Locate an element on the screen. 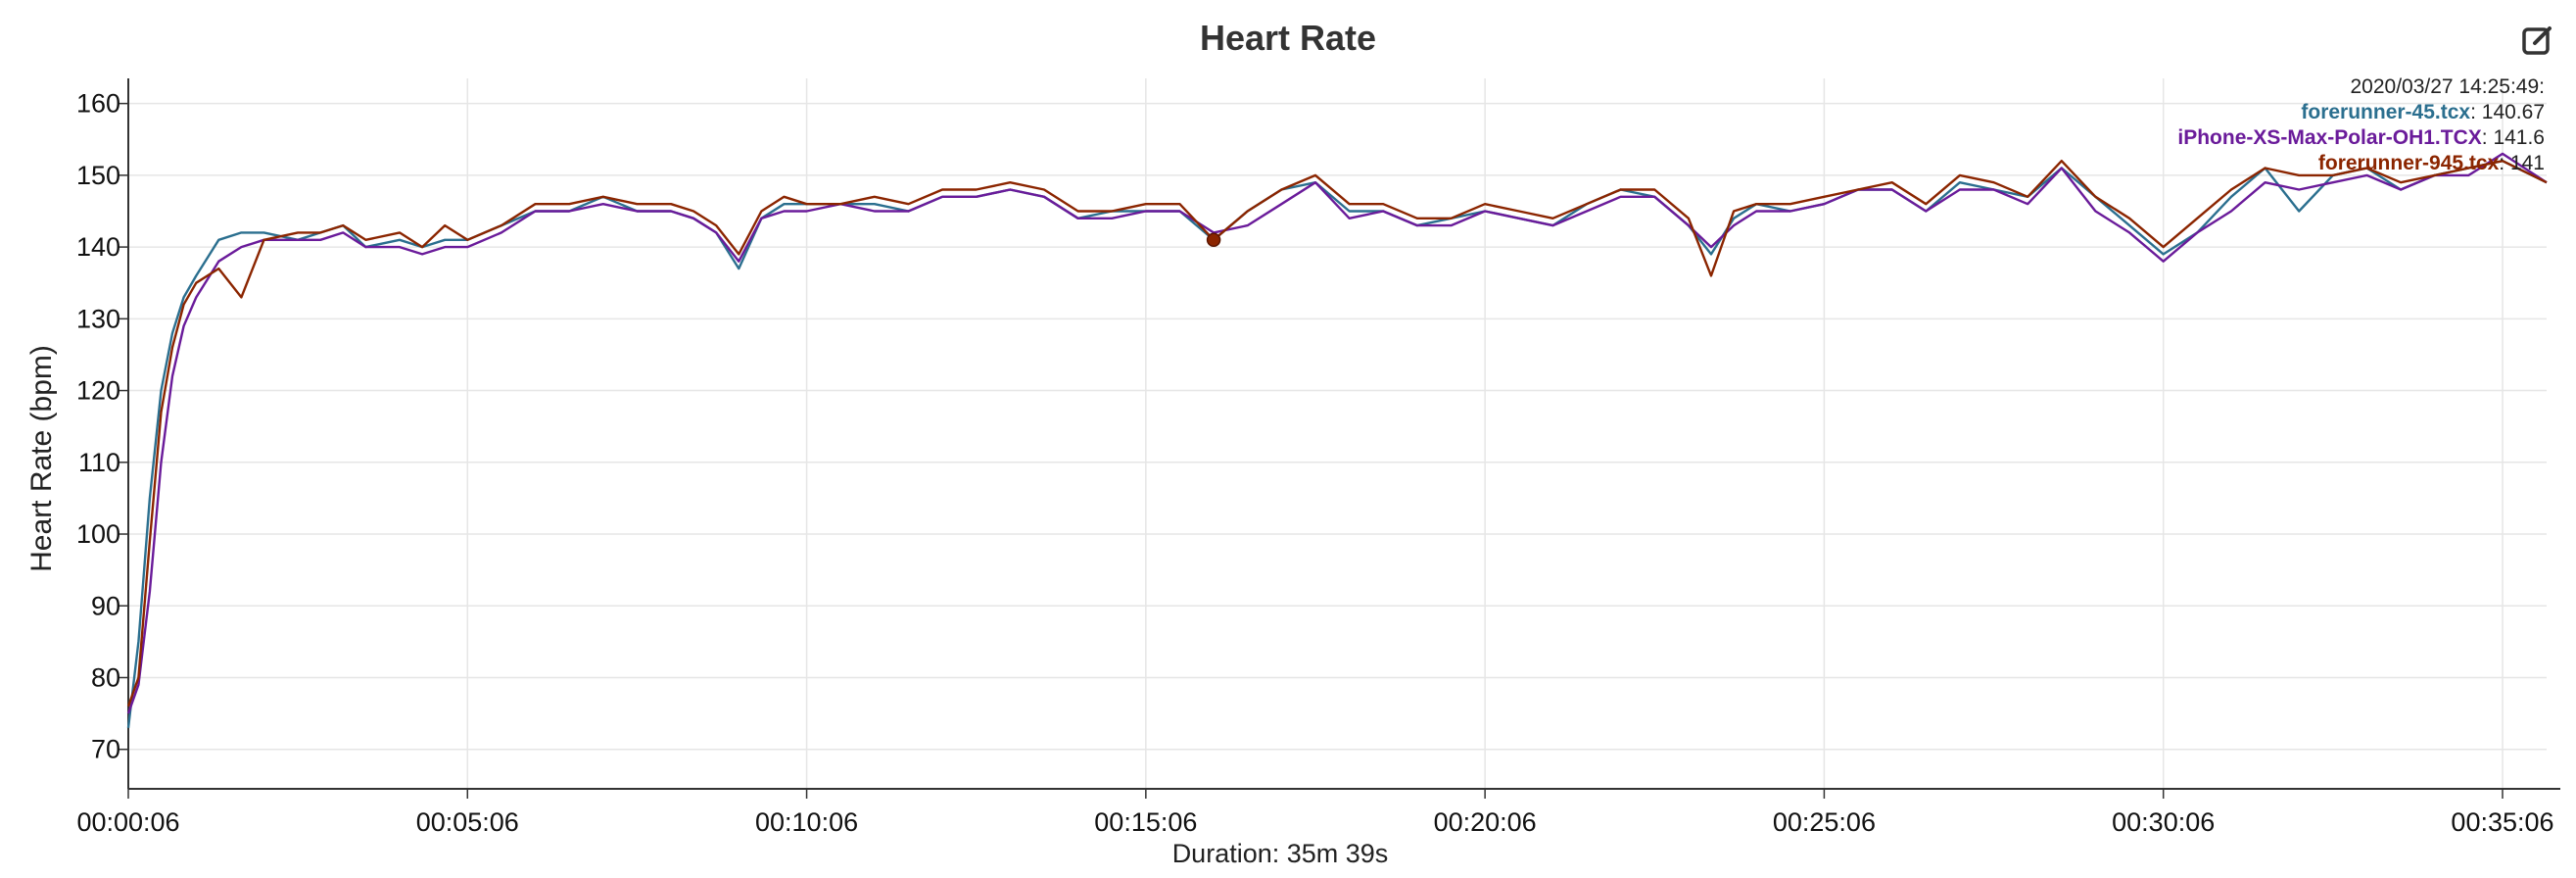 Image resolution: width=2576 pixels, height=878 pixels. y-tick-label: 140 is located at coordinates (98, 247).